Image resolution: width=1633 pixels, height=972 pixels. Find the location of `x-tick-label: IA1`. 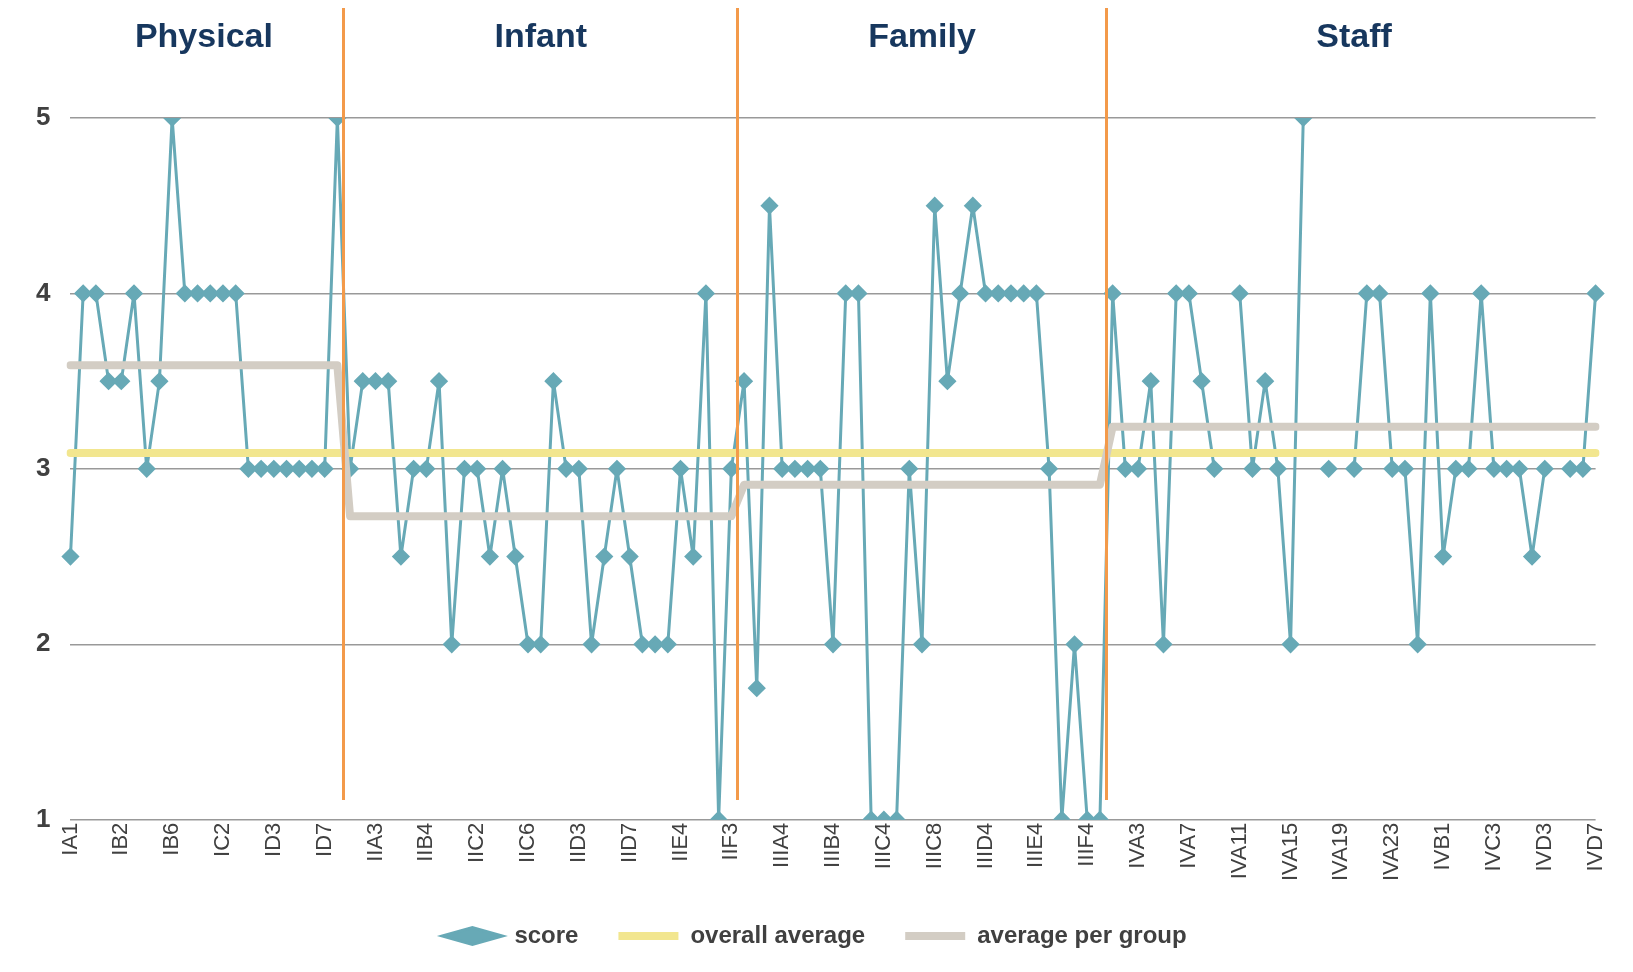

x-tick-label: IA1 is located at coordinates (69, 839).